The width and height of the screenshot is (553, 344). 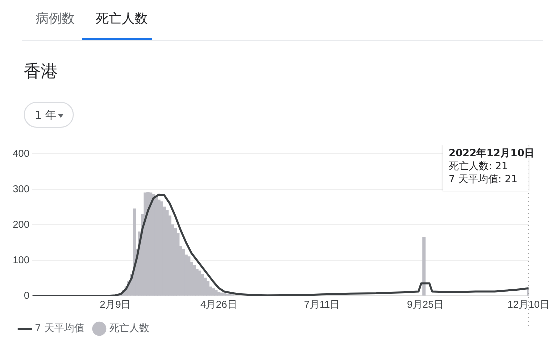 I want to click on annotation: 7 天平均值: 21, so click(x=483, y=180).